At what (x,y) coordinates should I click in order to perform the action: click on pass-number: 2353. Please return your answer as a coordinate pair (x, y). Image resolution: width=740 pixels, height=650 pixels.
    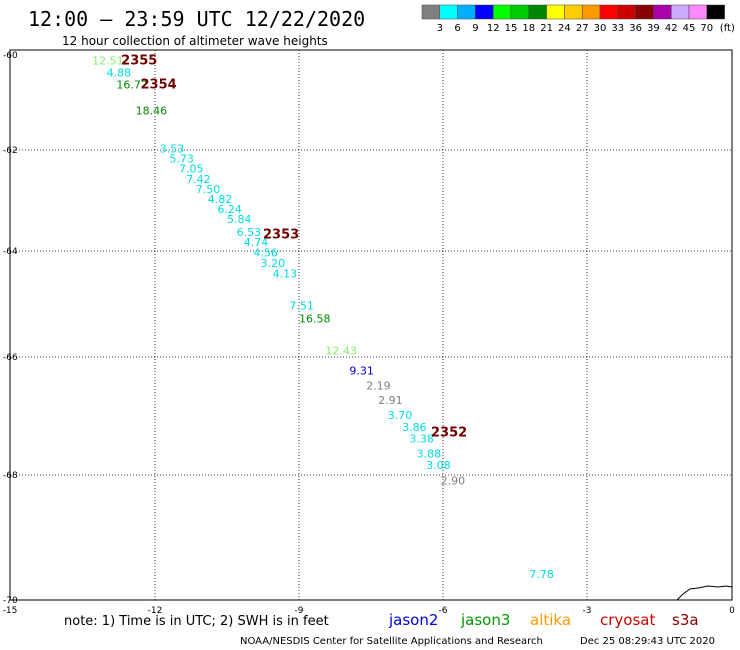
    Looking at the image, I should click on (281, 234).